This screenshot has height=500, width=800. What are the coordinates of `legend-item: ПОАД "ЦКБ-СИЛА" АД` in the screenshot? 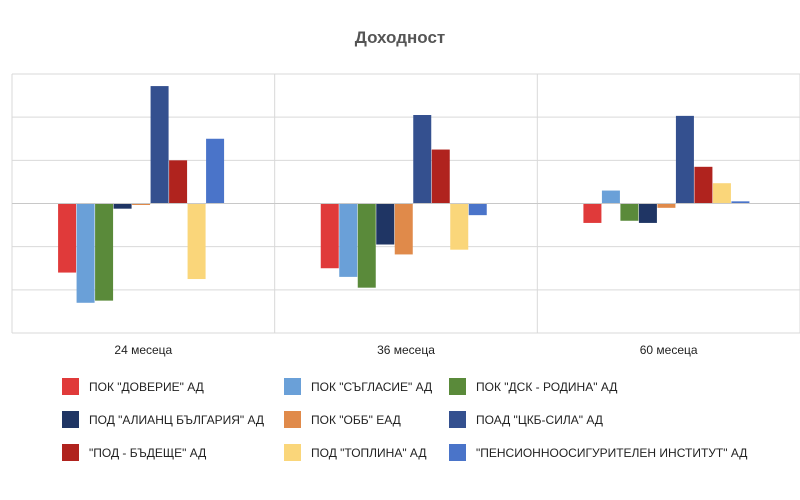 It's located at (614, 419).